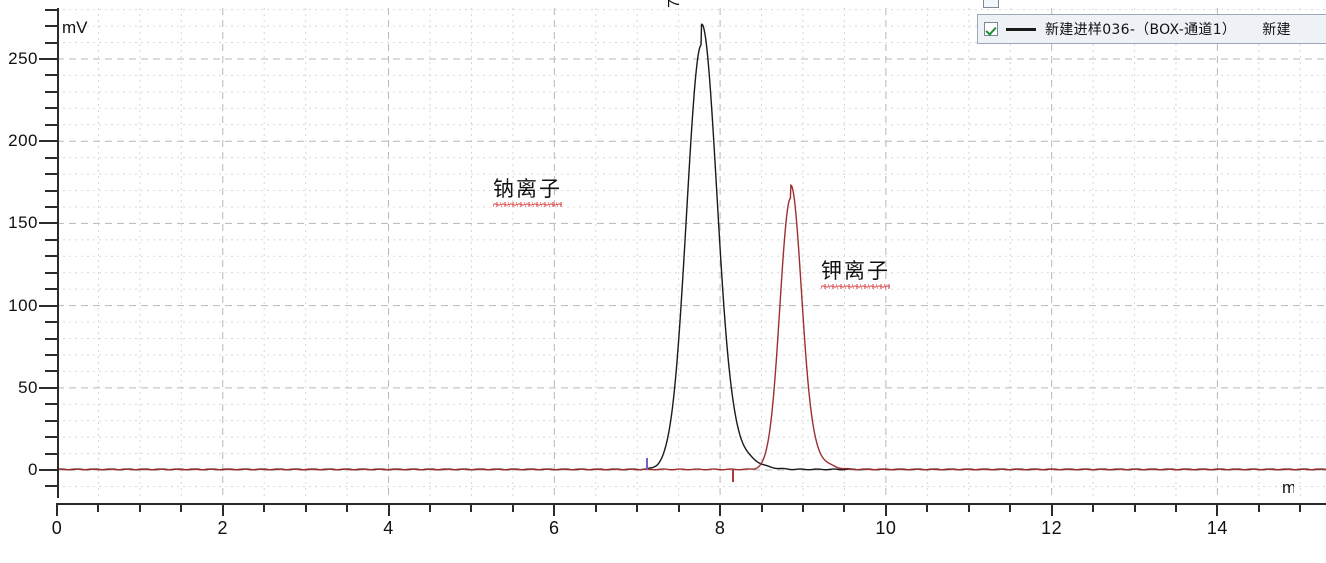 The height and width of the screenshot is (563, 1326). I want to click on x-tick-label: 8, so click(720, 528).